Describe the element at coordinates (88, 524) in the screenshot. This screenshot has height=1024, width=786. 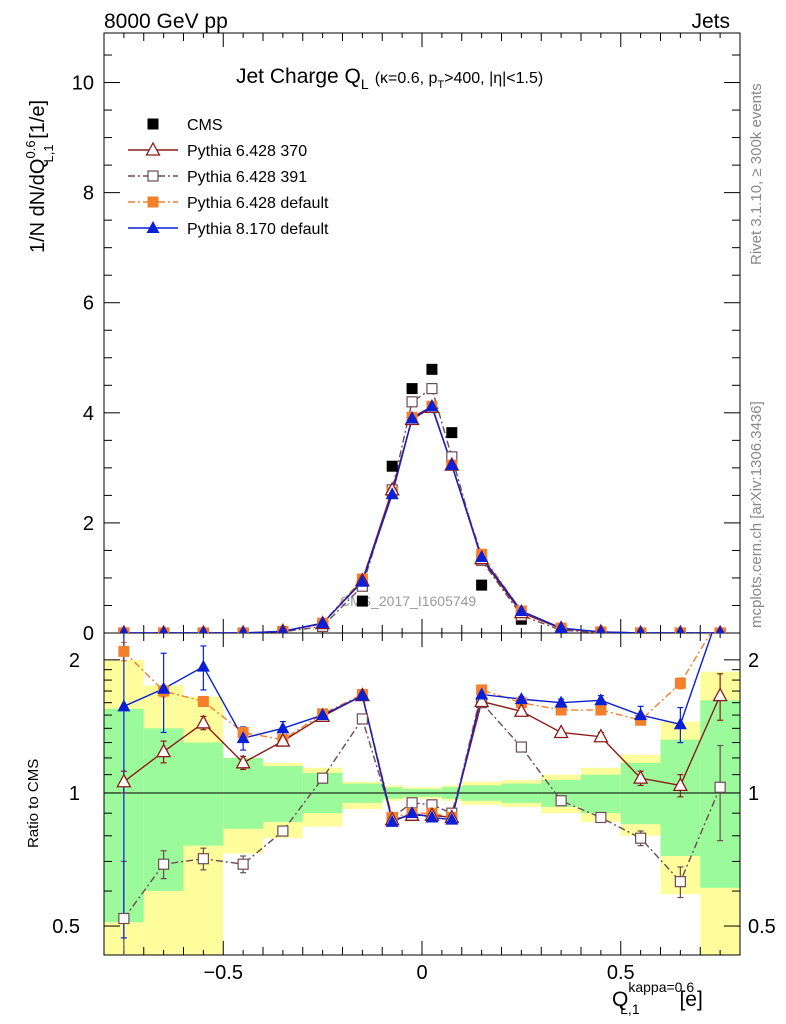
I see `main-y-tick-label: 2` at that location.